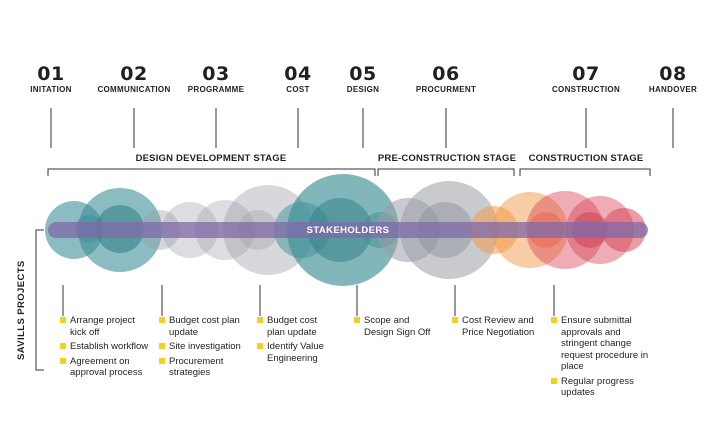 This screenshot has height=443, width=720. I want to click on stage-04: 04 COST, so click(297, 79).